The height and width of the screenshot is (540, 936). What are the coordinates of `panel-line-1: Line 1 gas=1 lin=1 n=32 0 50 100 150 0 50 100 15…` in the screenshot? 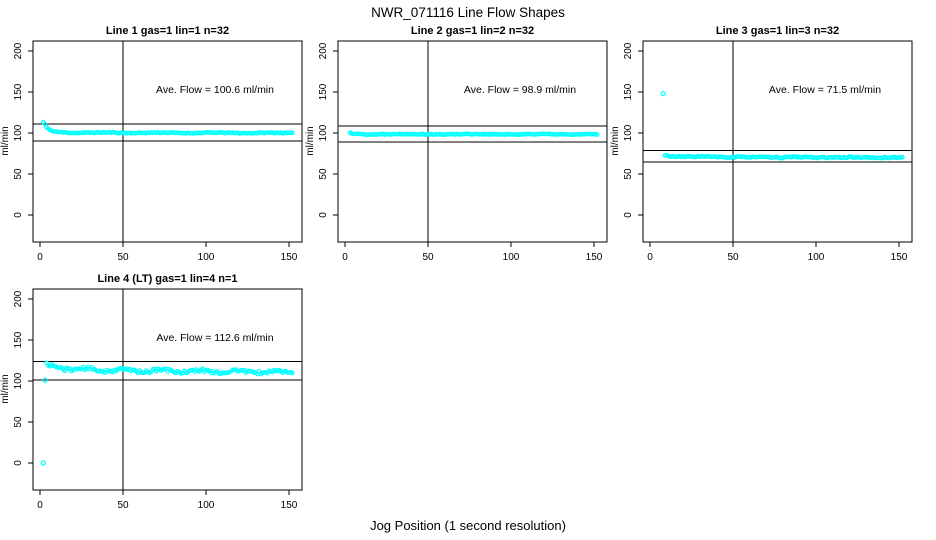 It's located at (151, 144).